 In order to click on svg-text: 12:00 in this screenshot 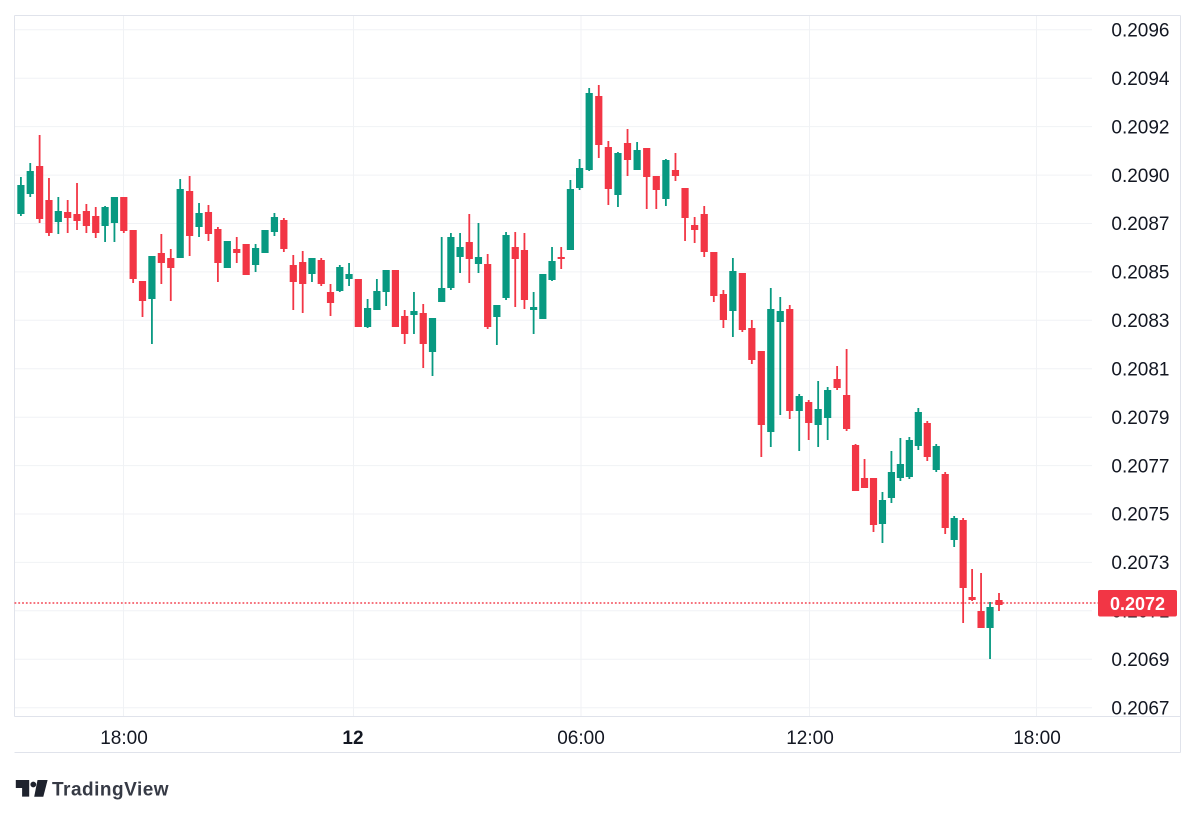, I will do `click(810, 738)`.